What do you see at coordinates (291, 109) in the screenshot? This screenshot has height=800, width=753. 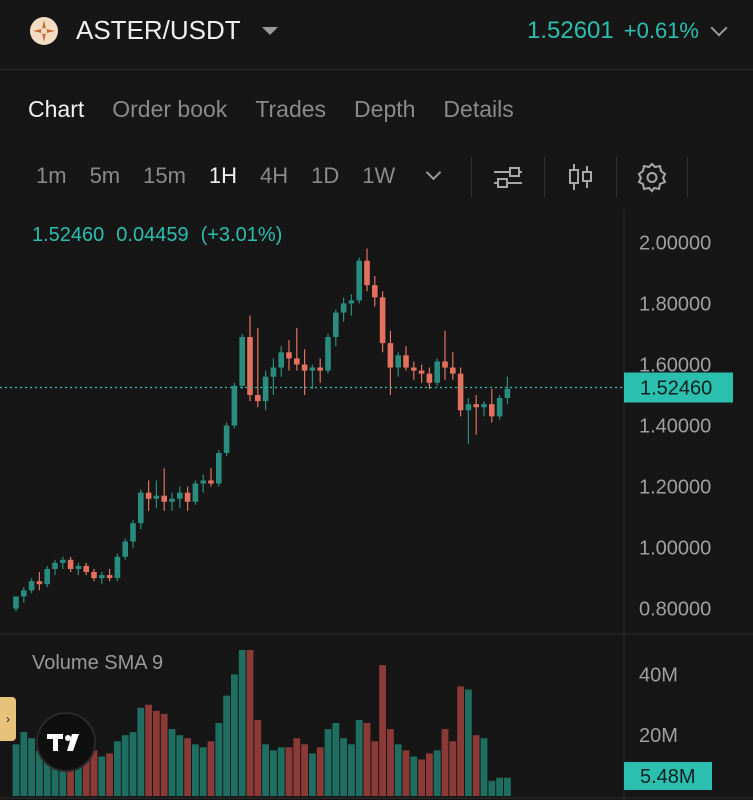 I see `tab-trades: Trades` at bounding box center [291, 109].